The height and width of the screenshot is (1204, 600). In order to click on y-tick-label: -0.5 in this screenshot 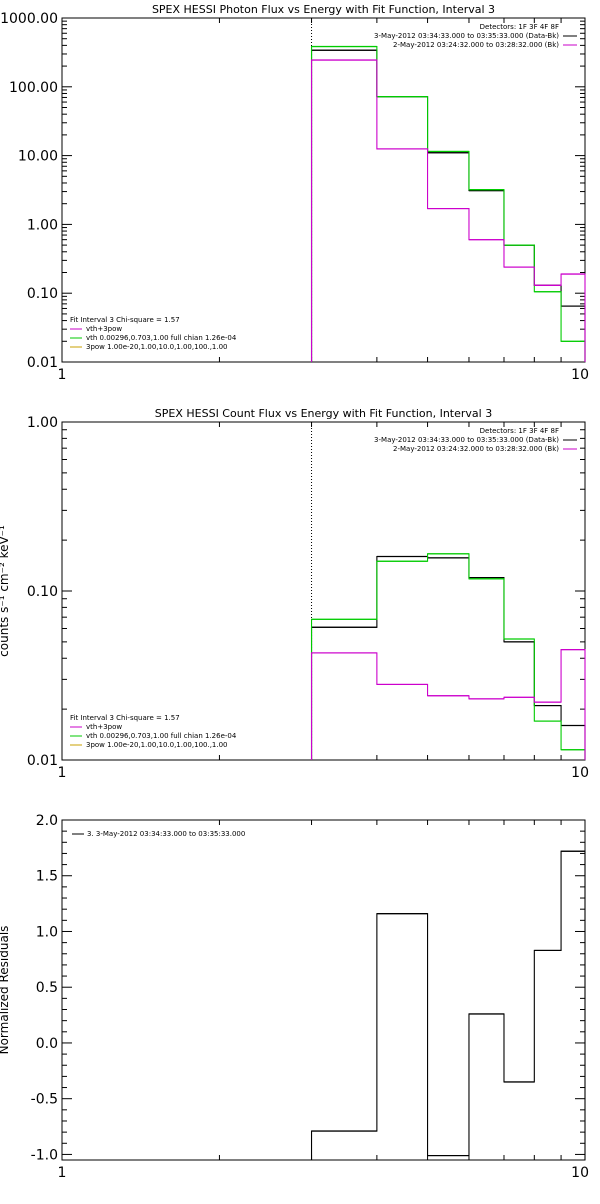, I will do `click(44, 1100)`.